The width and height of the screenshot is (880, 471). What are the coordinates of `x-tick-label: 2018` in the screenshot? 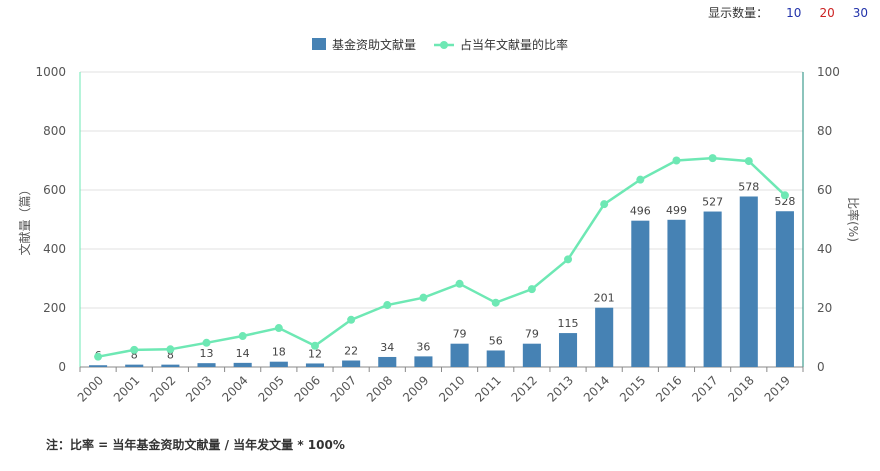 It's located at (740, 388).